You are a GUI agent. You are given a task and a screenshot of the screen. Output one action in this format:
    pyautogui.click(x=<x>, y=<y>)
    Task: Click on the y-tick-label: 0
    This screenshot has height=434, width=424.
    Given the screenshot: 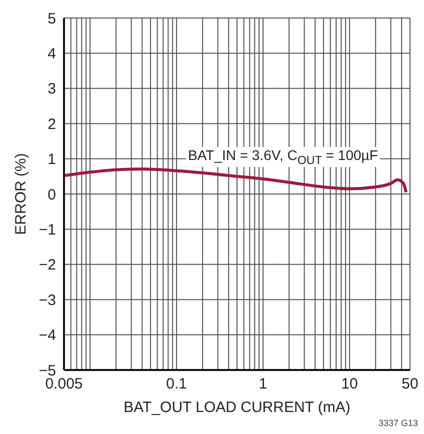 What is the action you would take?
    pyautogui.click(x=52, y=195)
    